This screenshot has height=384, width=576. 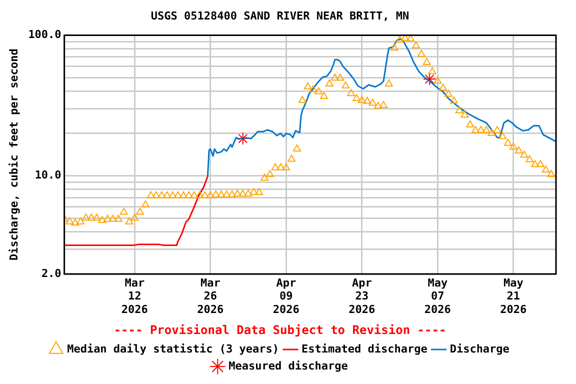 What do you see at coordinates (286, 296) in the screenshot?
I see `x-tick-label: Apr 09 2026` at bounding box center [286, 296].